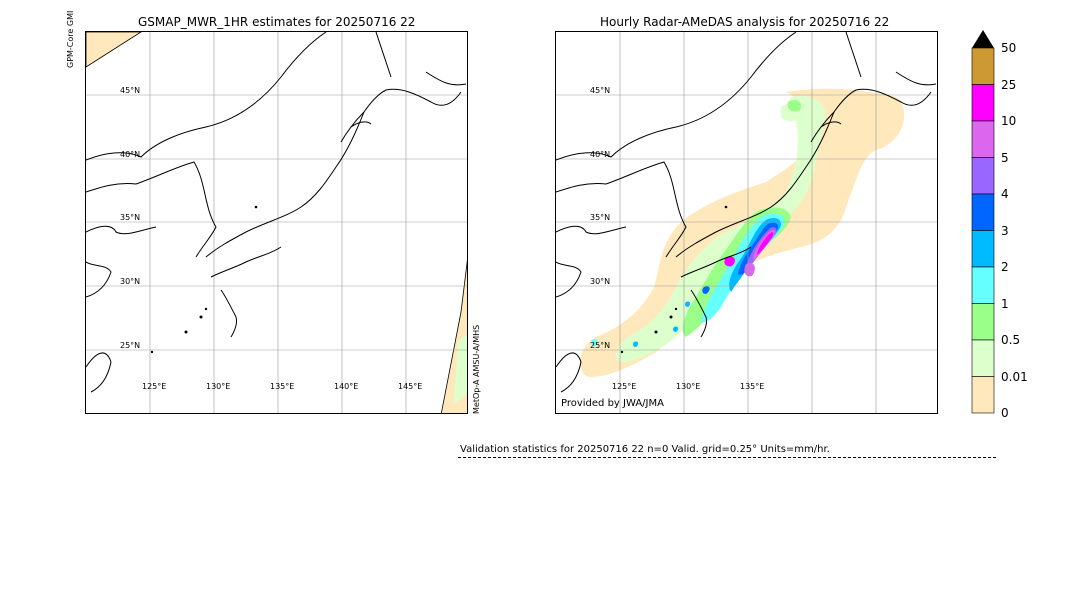  Describe the element at coordinates (1009, 121) in the screenshot. I see `colorbar-tick-label: 10` at that location.